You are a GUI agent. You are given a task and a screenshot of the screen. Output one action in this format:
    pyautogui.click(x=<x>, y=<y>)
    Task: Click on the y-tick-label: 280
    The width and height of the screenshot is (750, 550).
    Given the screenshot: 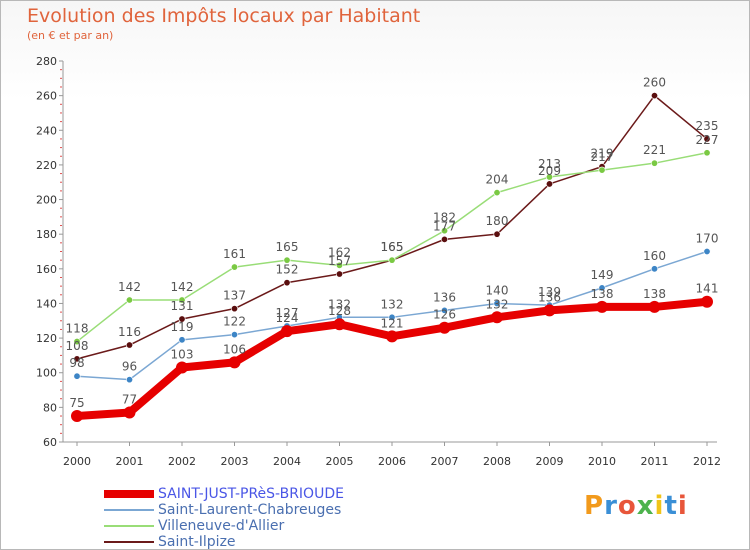 What is the action you would take?
    pyautogui.click(x=46, y=61)
    